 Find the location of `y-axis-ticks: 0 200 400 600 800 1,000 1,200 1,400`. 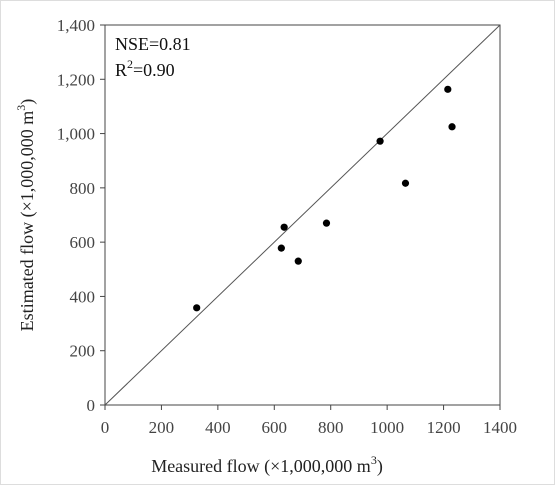

y-axis-ticks: 0 200 400 600 800 1,000 1,200 1,400 is located at coordinates (81, 215).